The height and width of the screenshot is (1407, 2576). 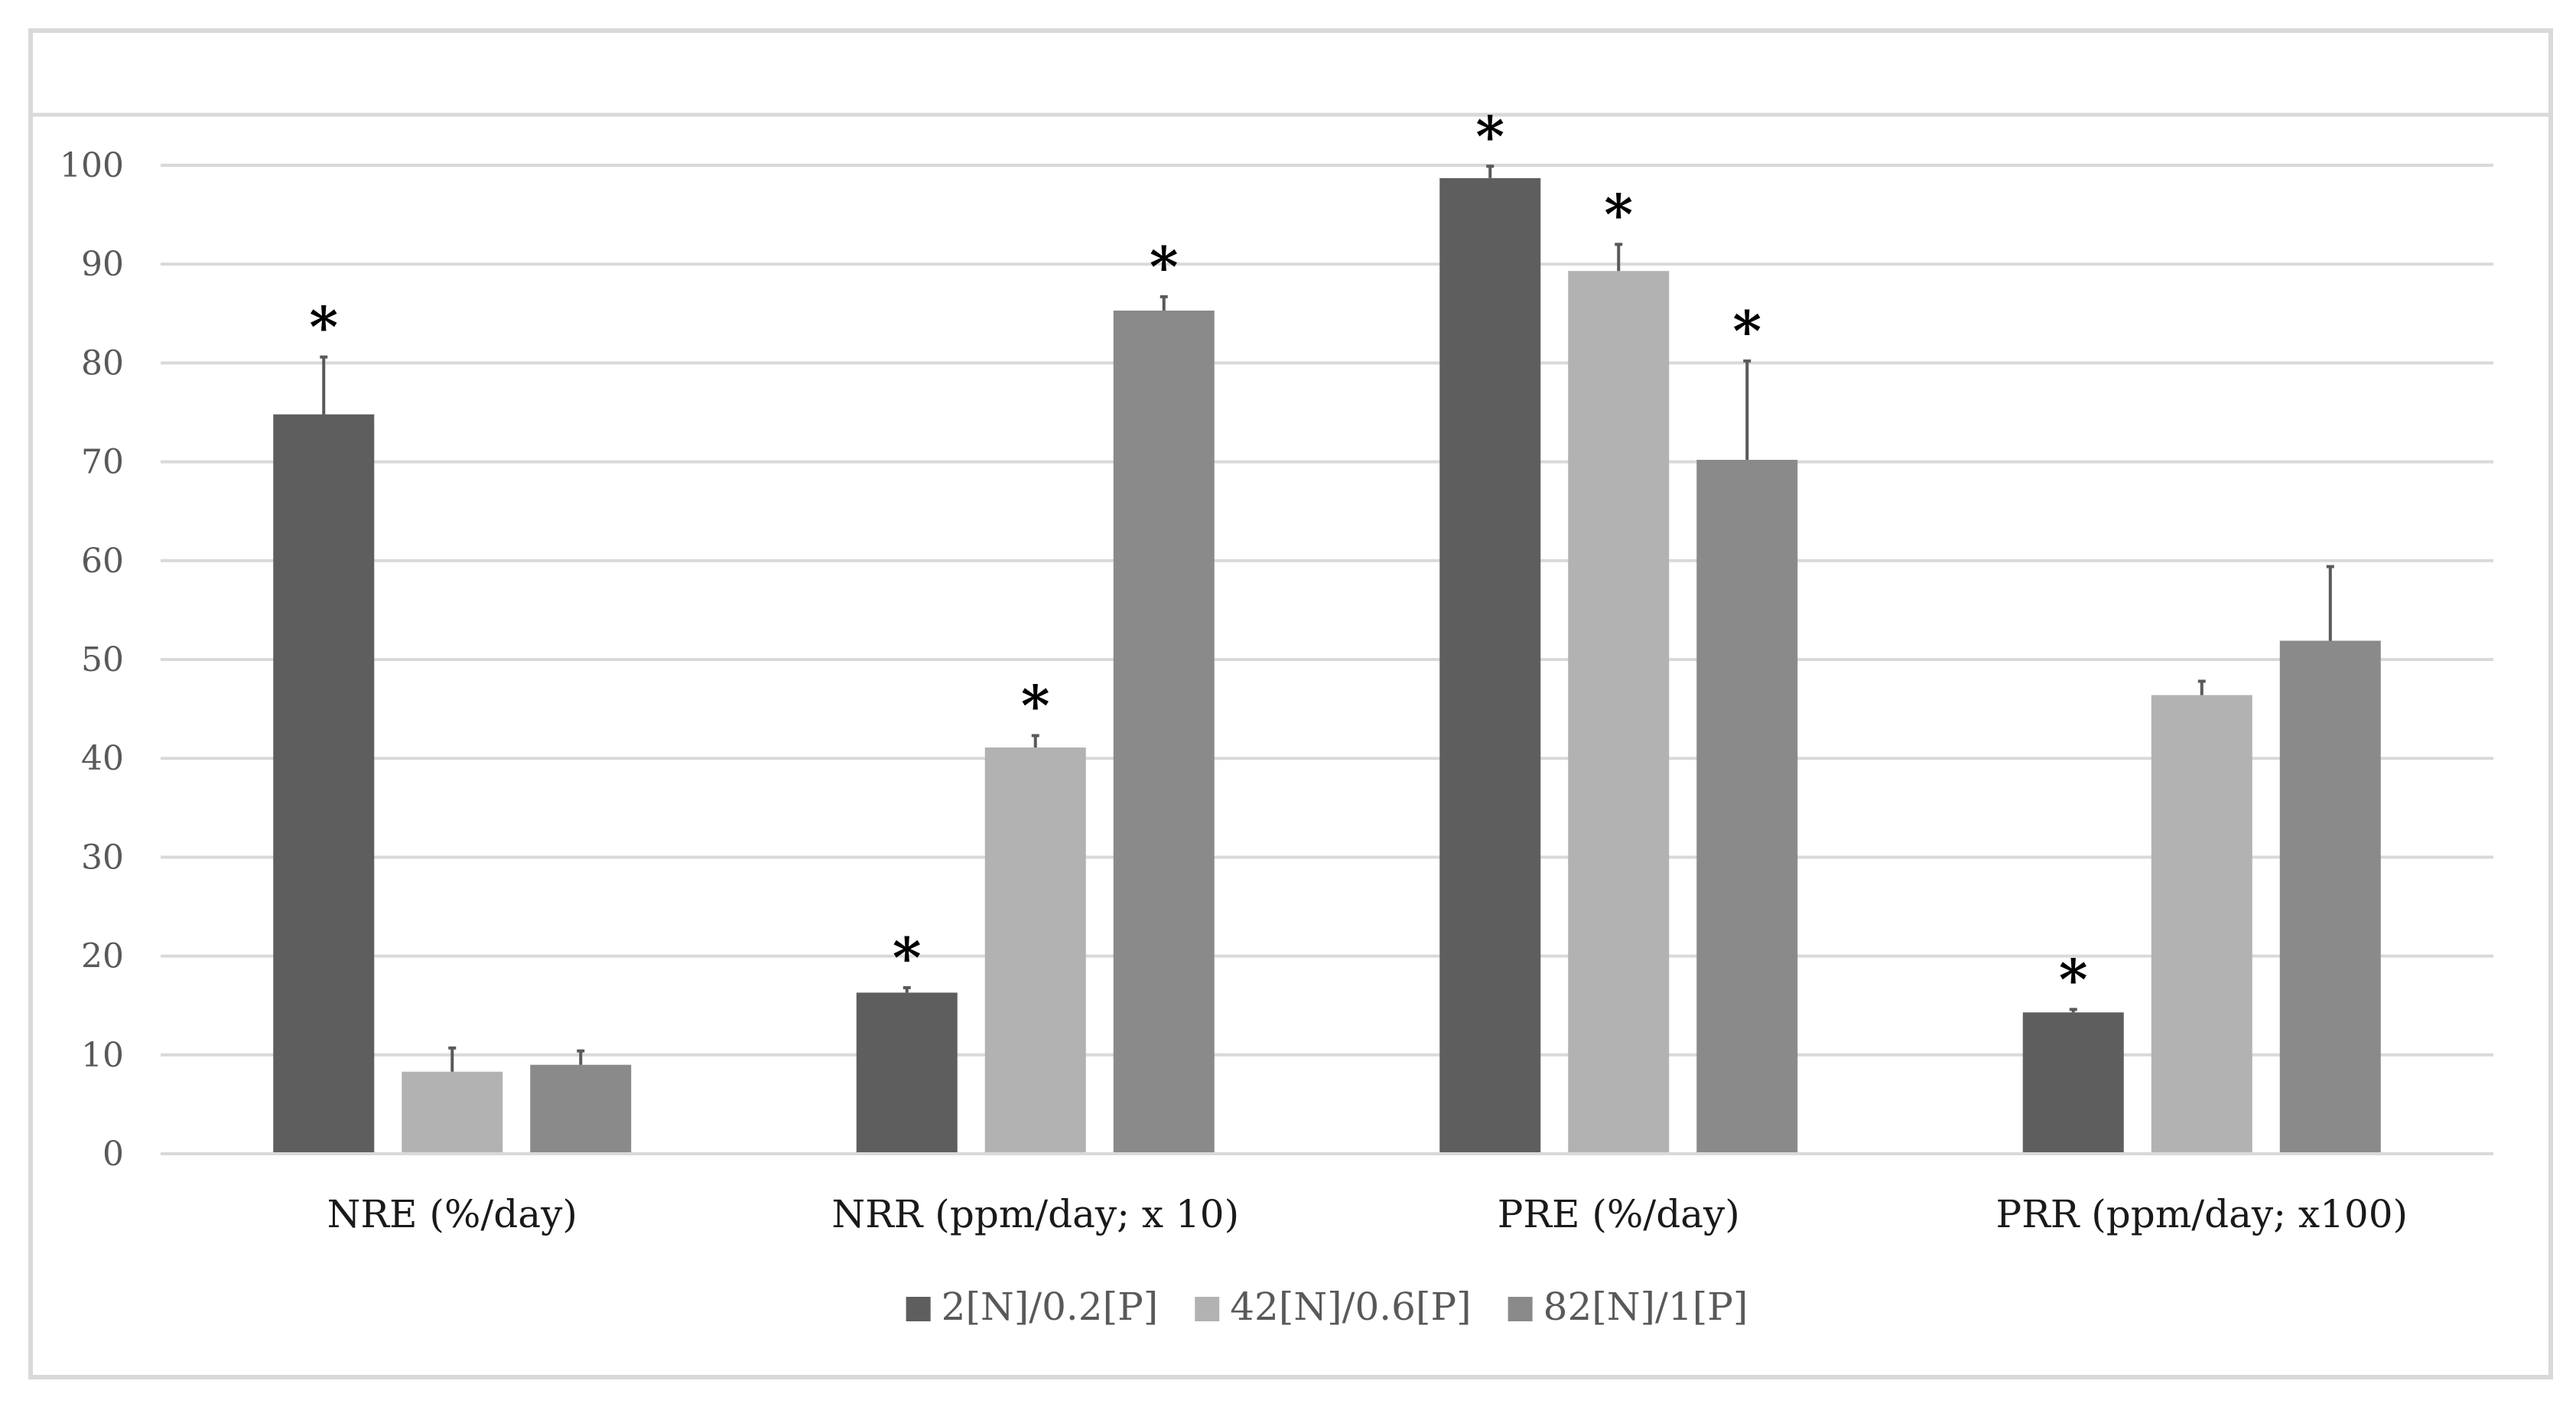 What do you see at coordinates (113, 1154) in the screenshot?
I see `y-tick-label: 0` at bounding box center [113, 1154].